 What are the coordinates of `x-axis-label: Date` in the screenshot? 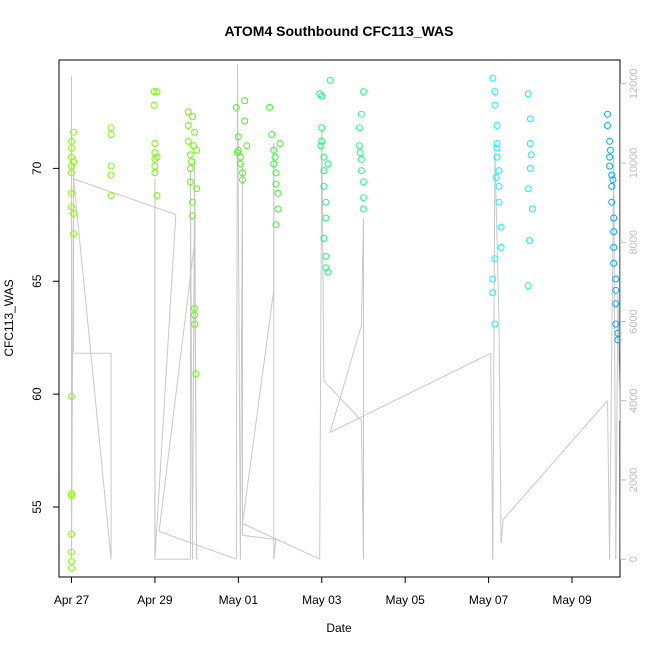 It's located at (339, 628).